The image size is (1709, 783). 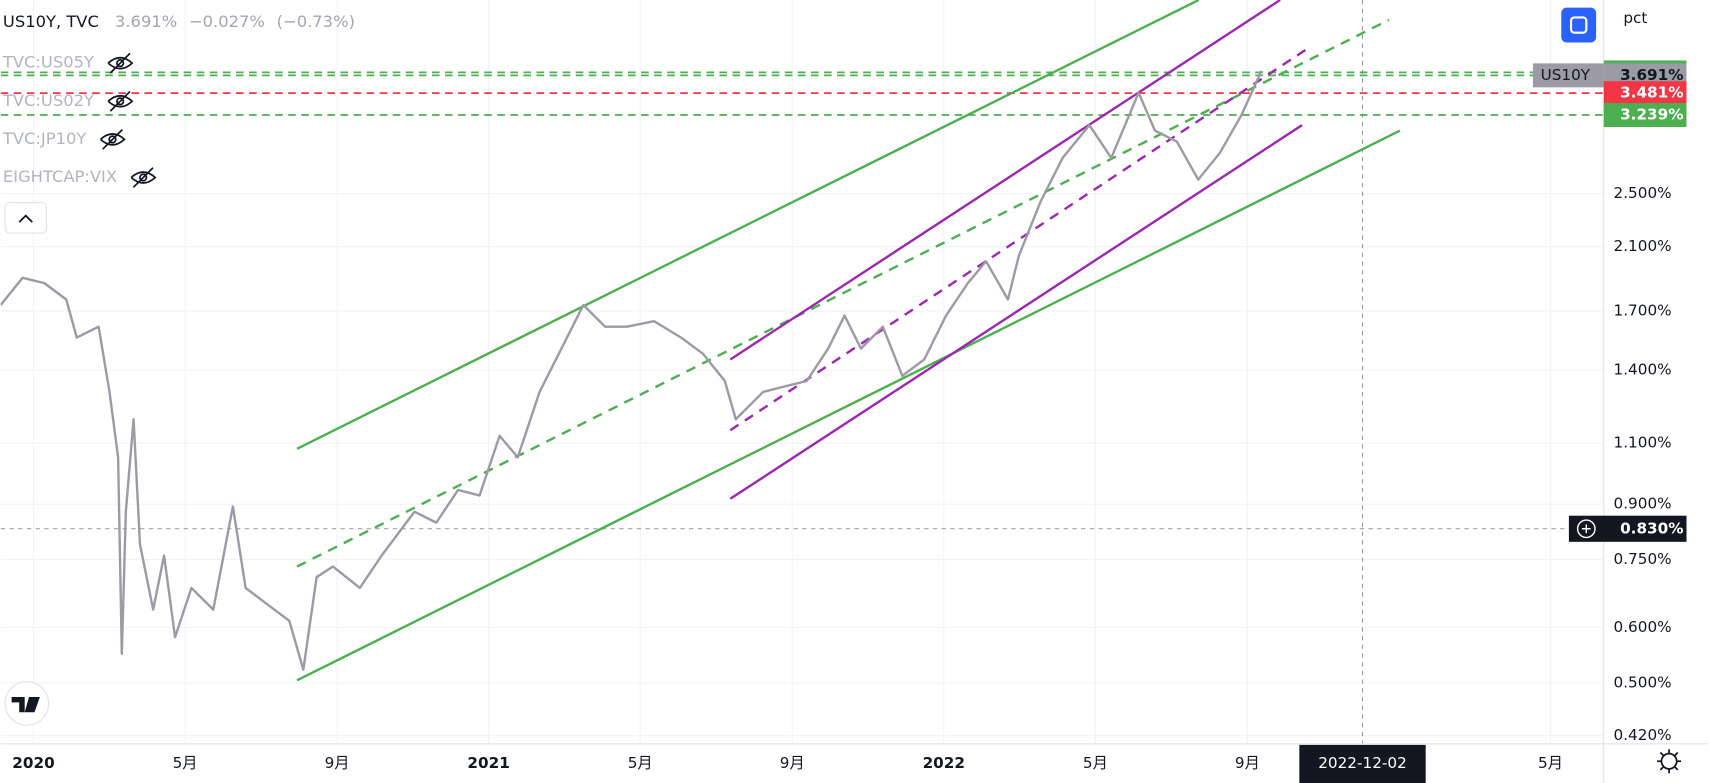 I want to click on hidden-symbol: TVC:US02Y, so click(x=48, y=100).